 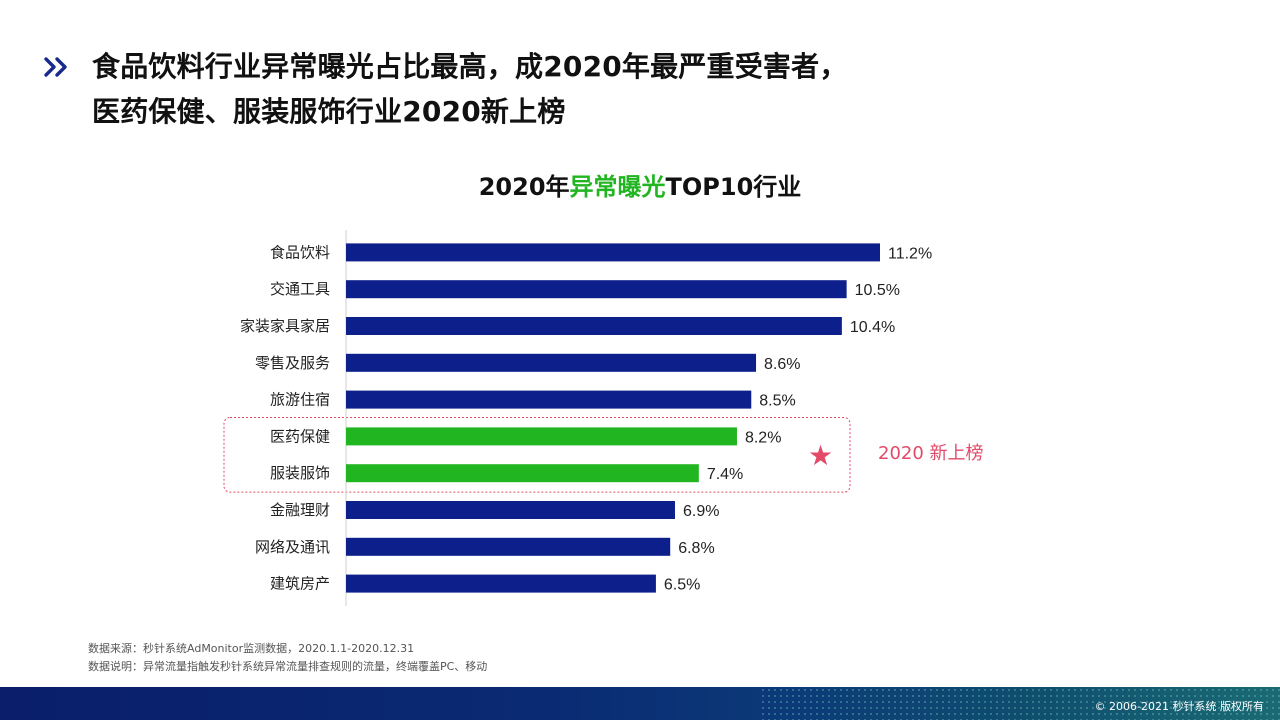 I want to click on chart-title: 2020年异常曝光TOP10行业, so click(x=640, y=187).